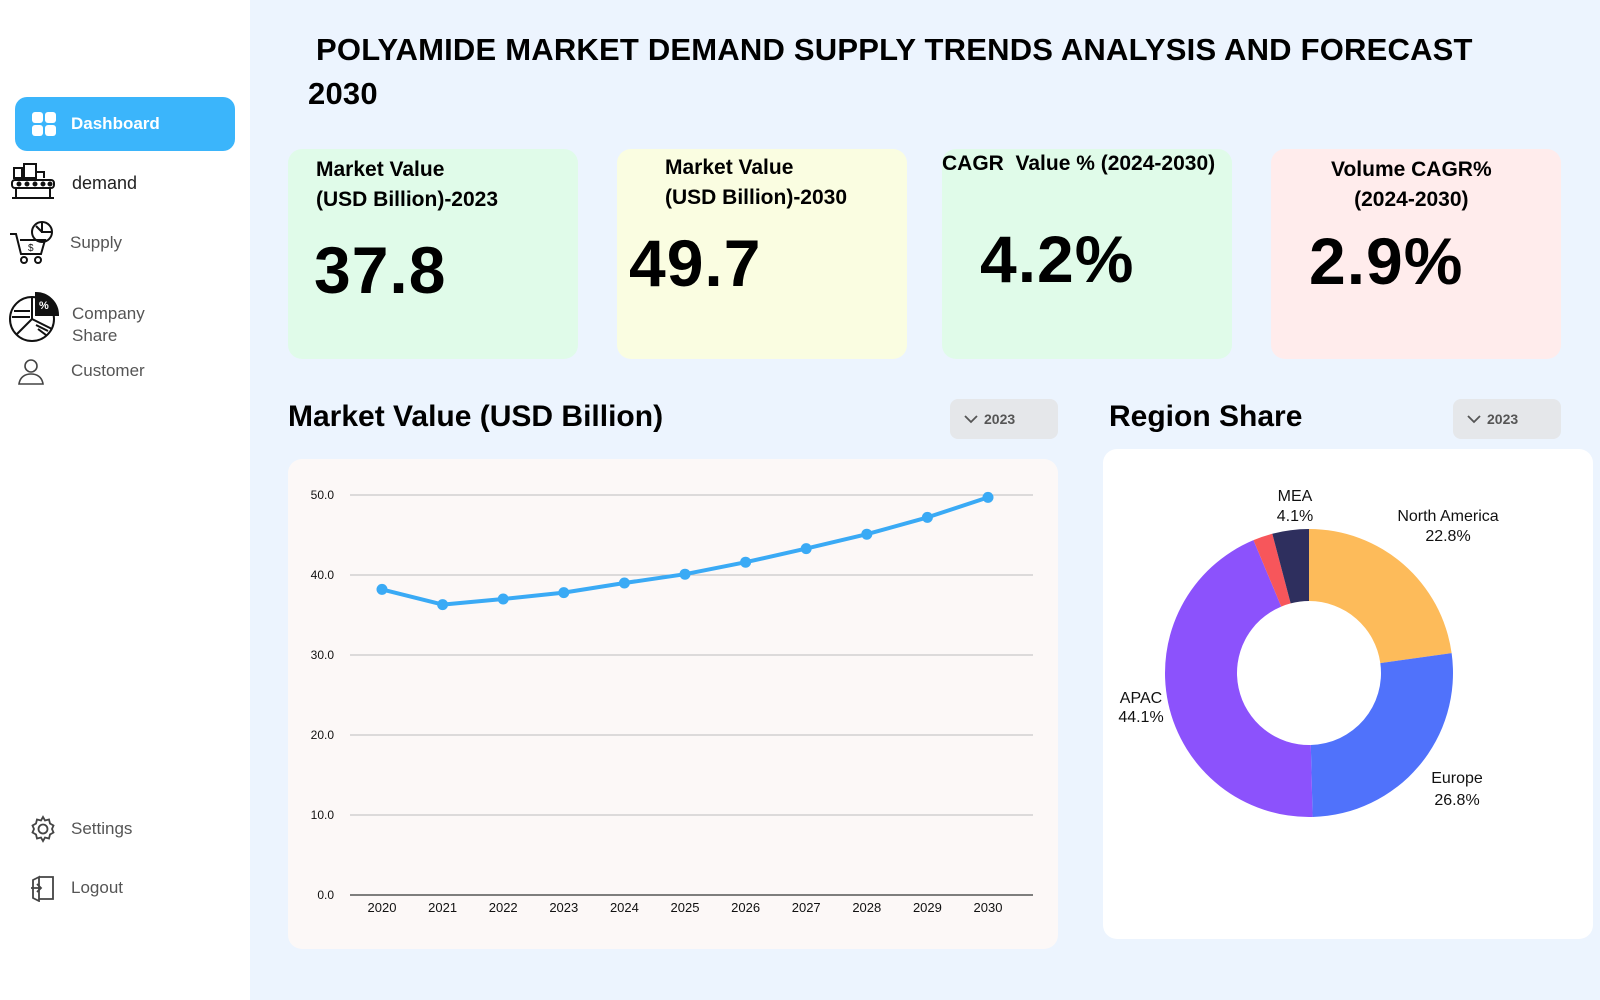 This screenshot has height=1000, width=1600. Describe the element at coordinates (323, 575) in the screenshot. I see `y-tick-label: 40.0` at that location.